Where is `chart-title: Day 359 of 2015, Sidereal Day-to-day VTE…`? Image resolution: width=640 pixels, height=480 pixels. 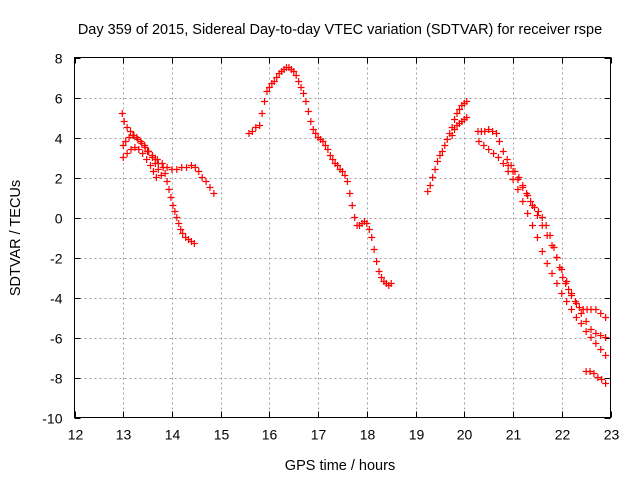 chart-title: Day 359 of 2015, Sidereal Day-to-day VTE… is located at coordinates (340, 30).